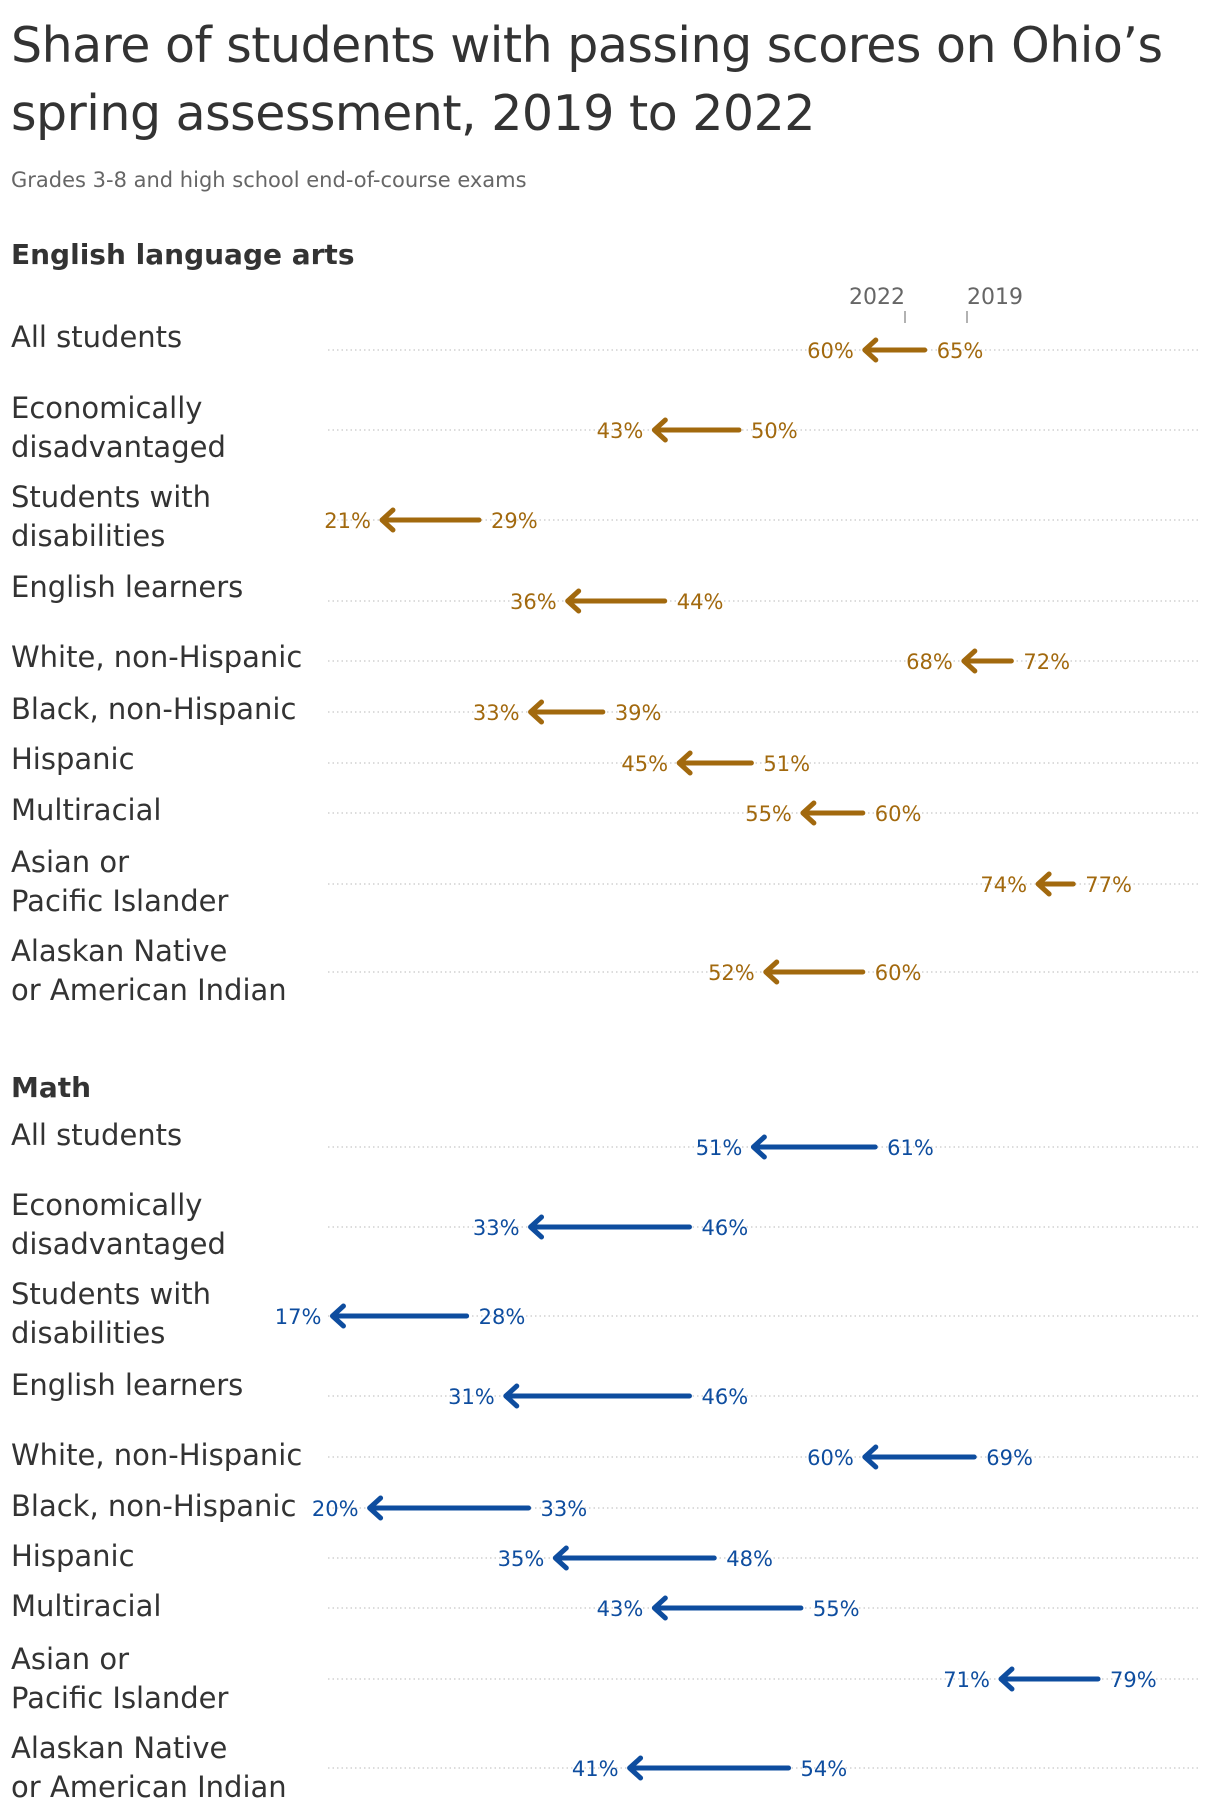 The image size is (1220, 1814). I want to click on value-label-2019: 50%, so click(774, 431).